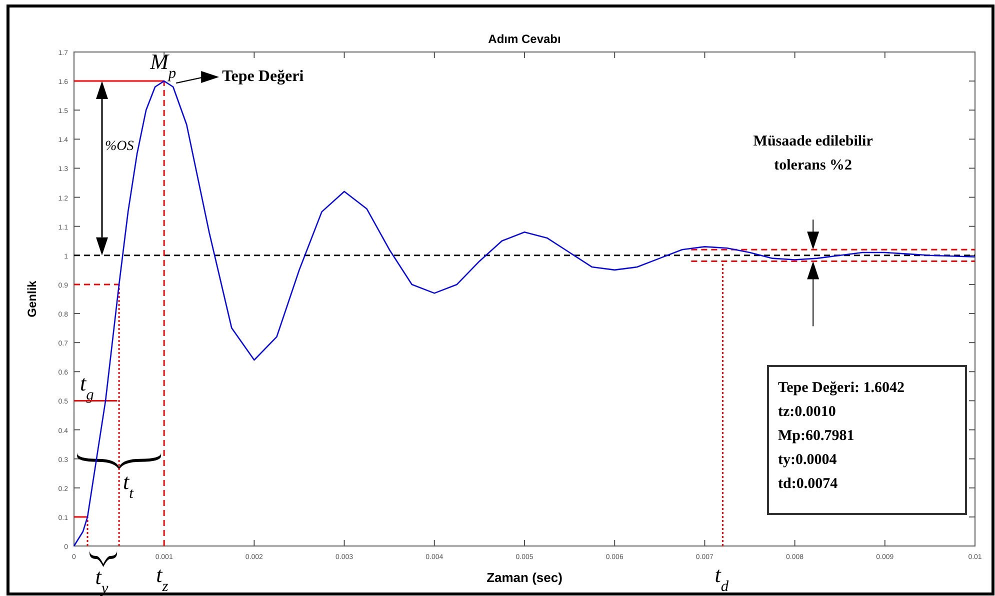 The width and height of the screenshot is (995, 596). Describe the element at coordinates (162, 578) in the screenshot. I see `annotation: t$_{z}$` at that location.